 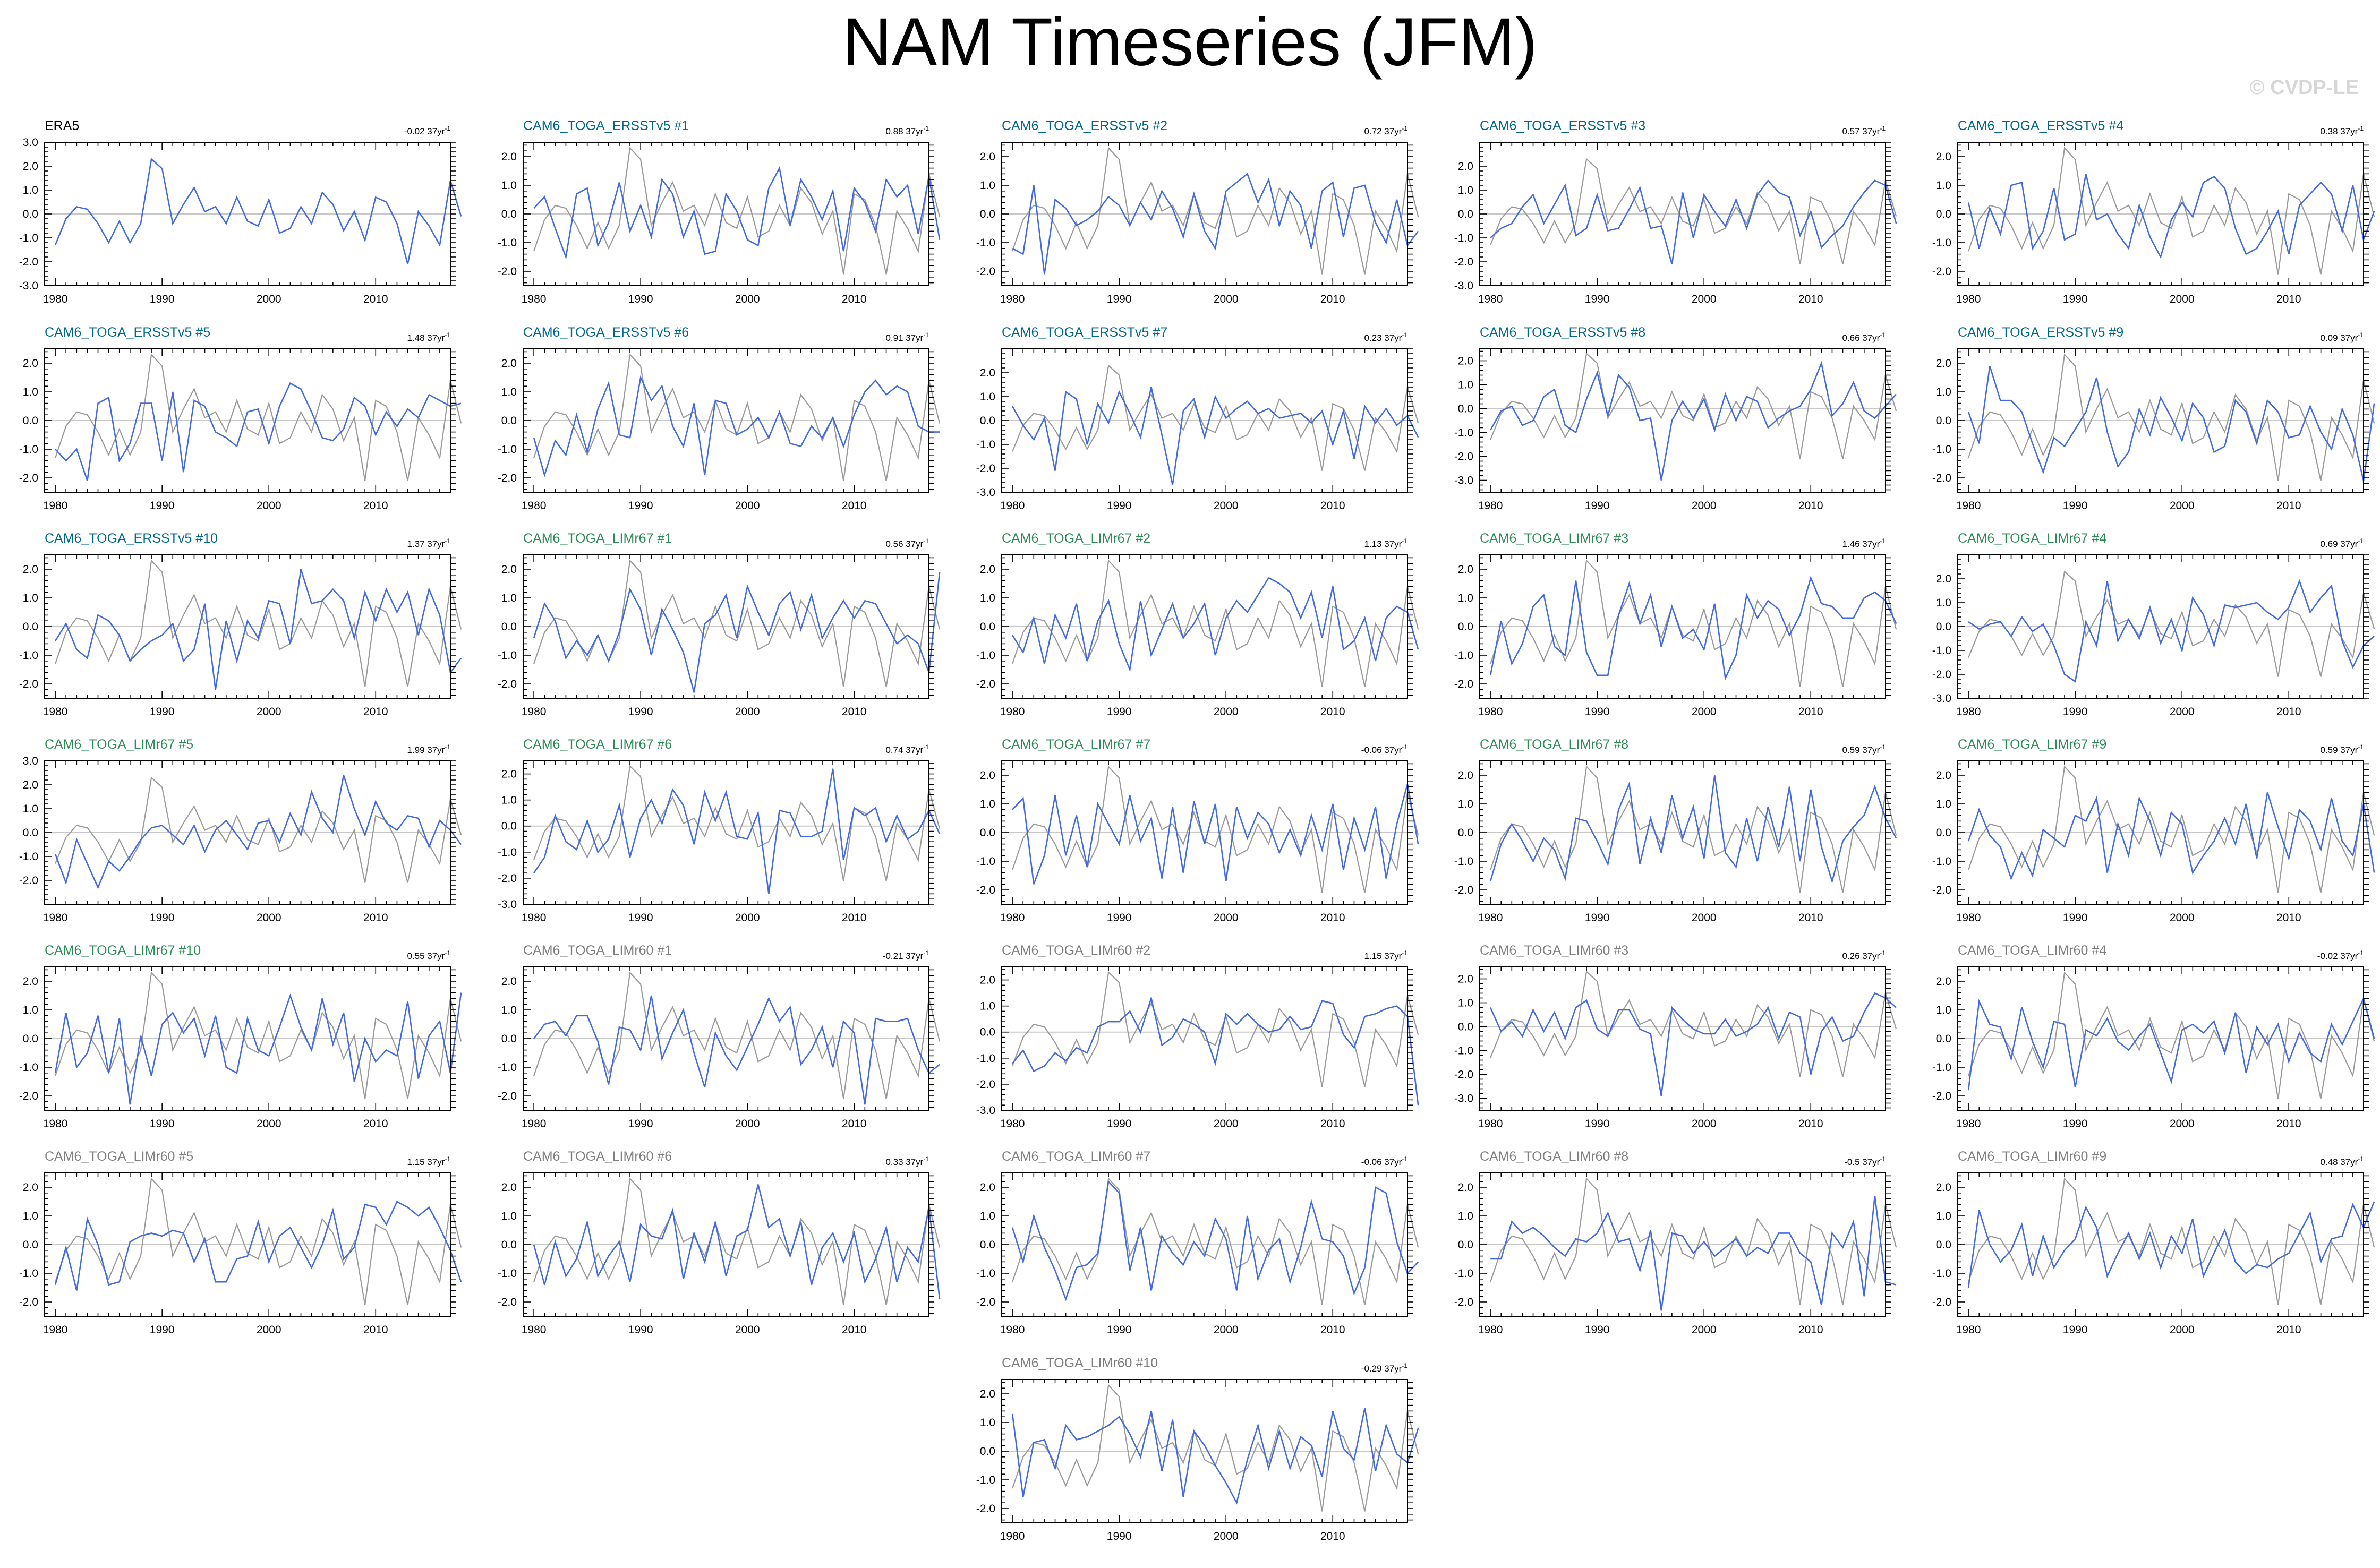 I want to click on panel-title: ERA5, so click(x=62, y=125).